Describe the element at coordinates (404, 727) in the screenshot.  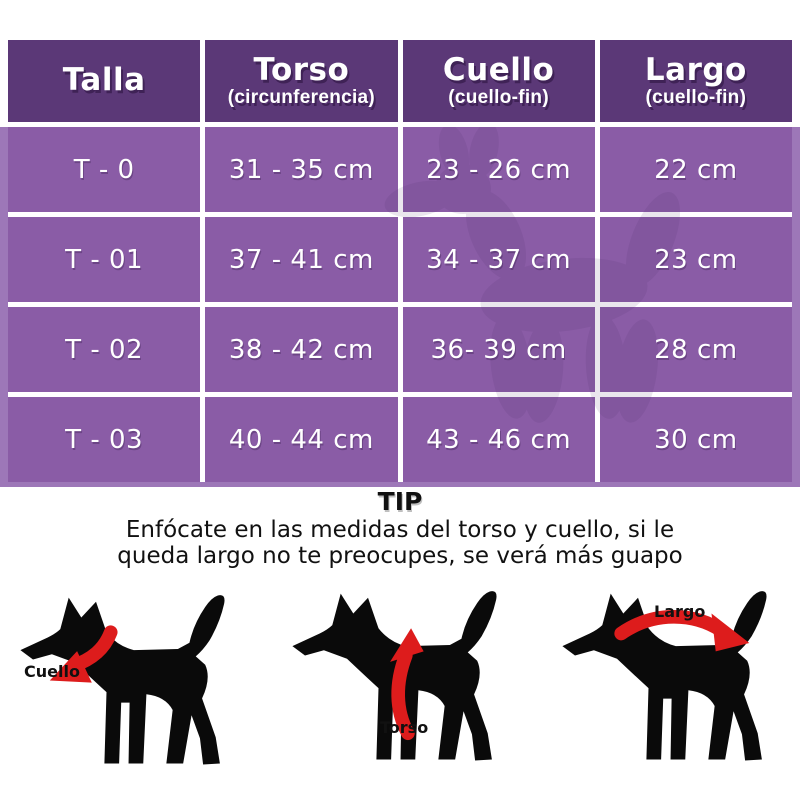
I see `measure-label-torso: Torso` at that location.